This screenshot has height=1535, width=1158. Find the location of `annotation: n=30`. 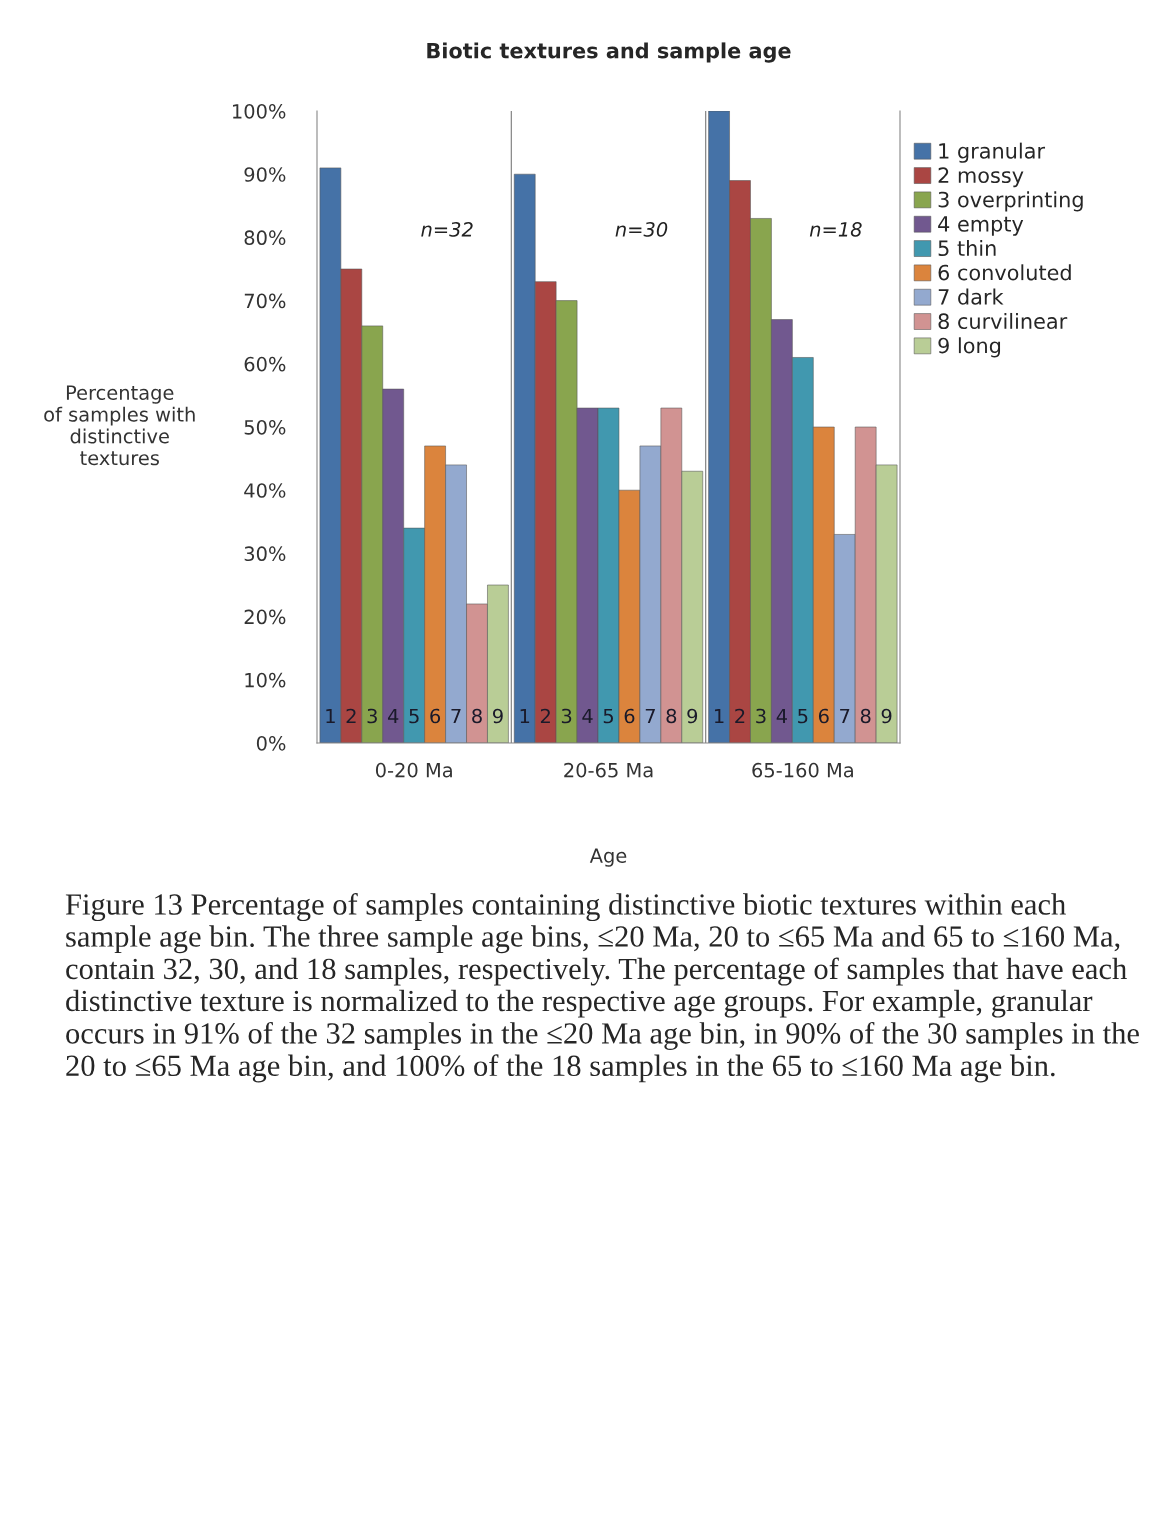

annotation: n=30 is located at coordinates (641, 229).